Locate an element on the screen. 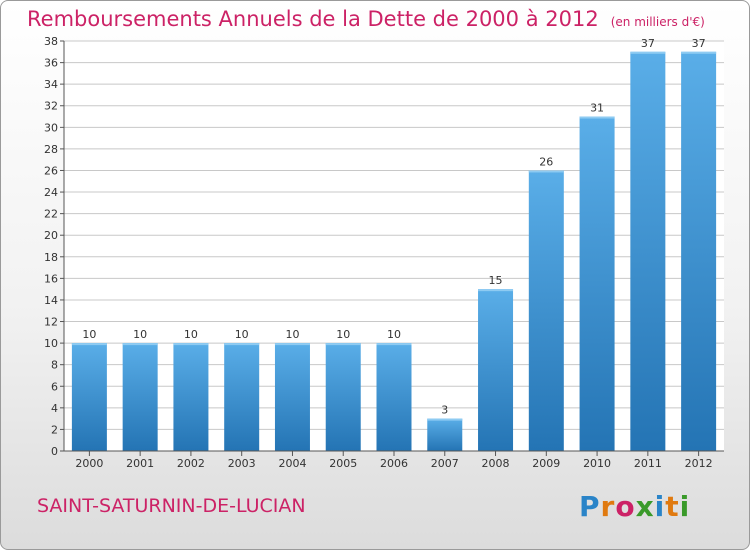  x-tick-label-2000: 2000 is located at coordinates (89, 463).